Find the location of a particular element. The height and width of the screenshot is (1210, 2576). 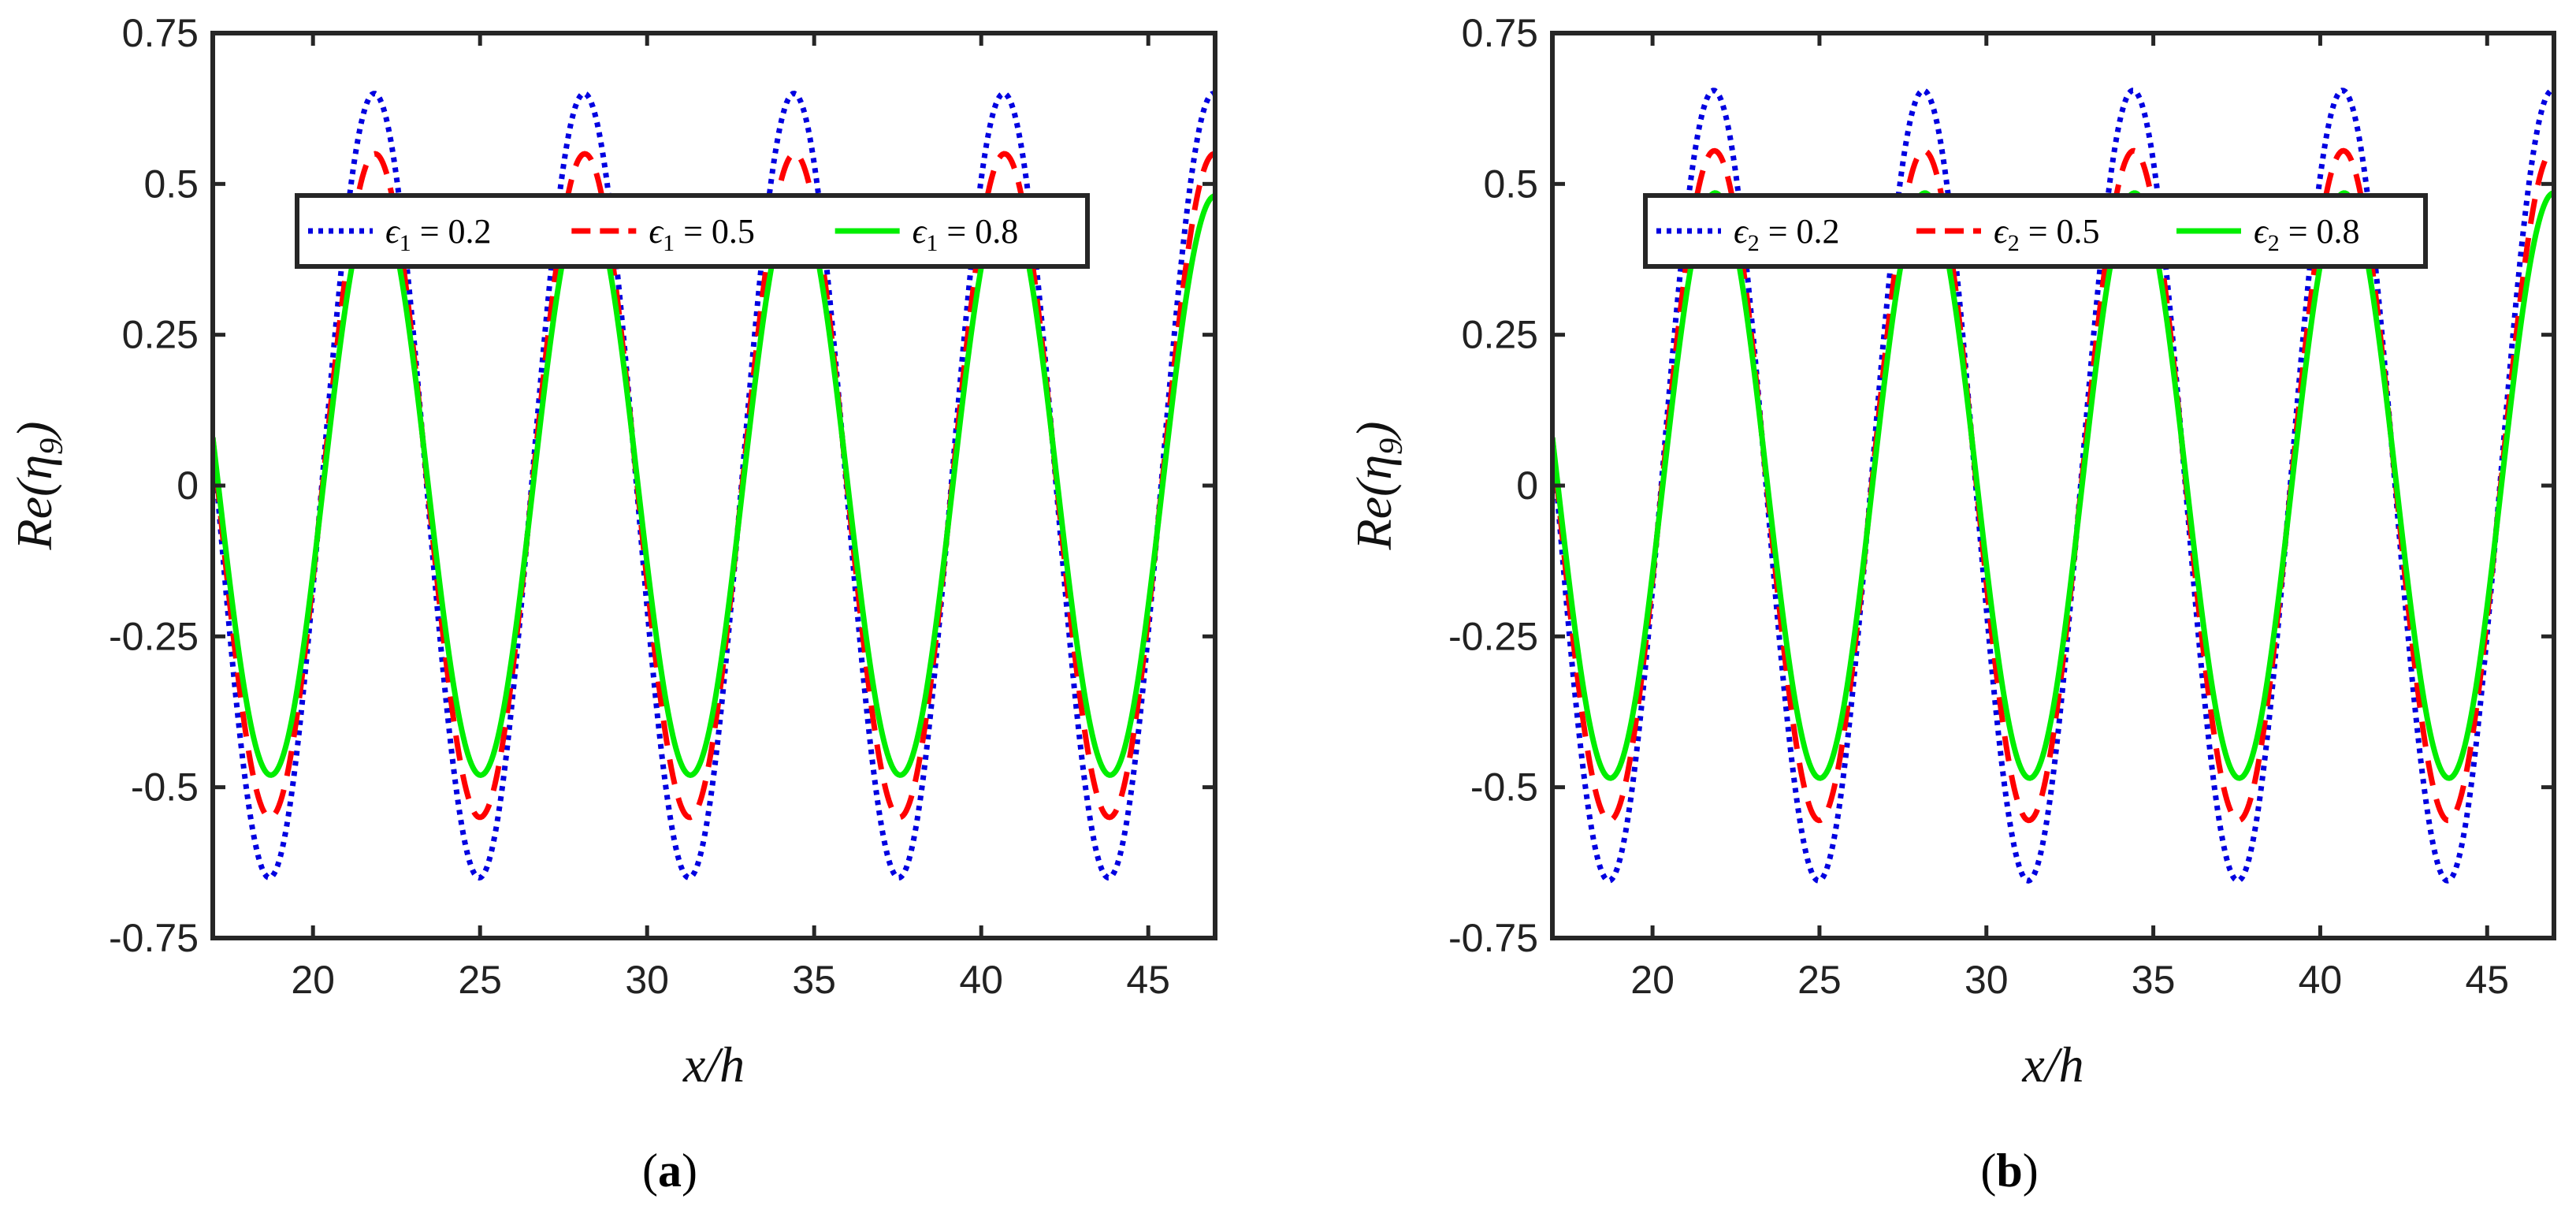

legend-b: ϵ2 = 0.2 ϵ2 = 0.5 ϵ2 = 0.8 is located at coordinates (2035, 231).